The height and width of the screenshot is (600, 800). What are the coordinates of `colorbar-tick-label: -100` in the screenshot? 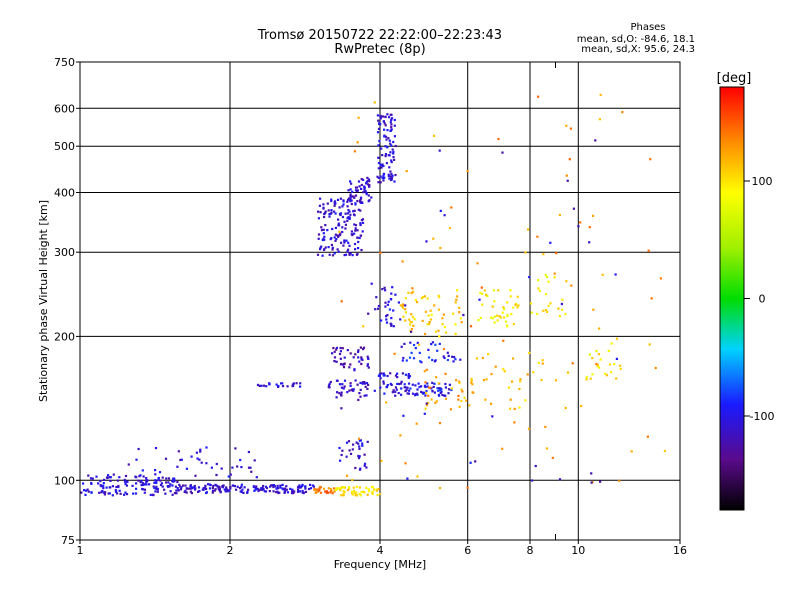 It's located at (762, 416).